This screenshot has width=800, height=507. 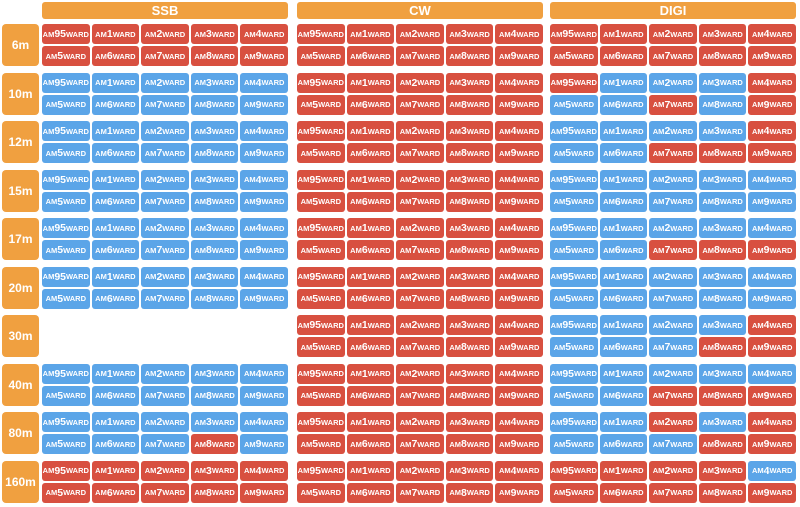 I want to click on station-cell-20m-ssb-am5ward: AM 5 WARD, so click(x=66, y=298).